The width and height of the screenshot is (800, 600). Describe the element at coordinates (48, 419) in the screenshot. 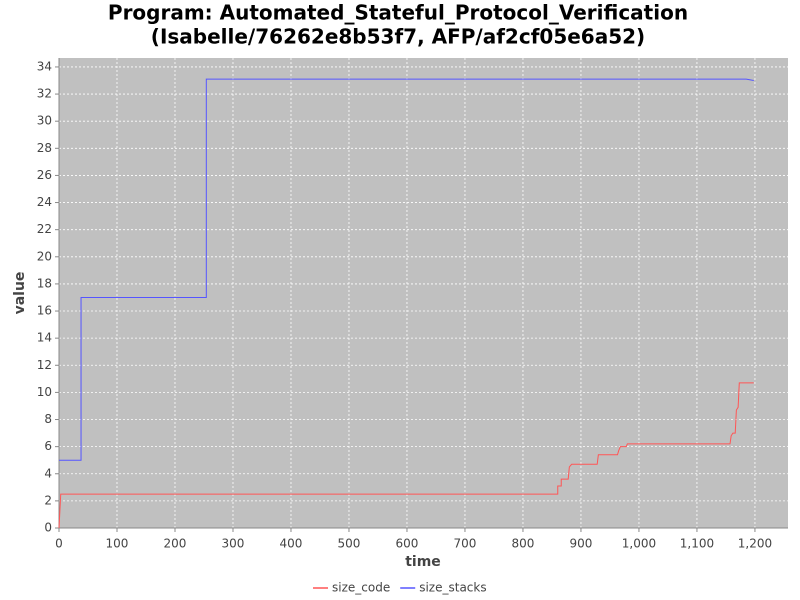

I see `y-tick-label: 8` at that location.